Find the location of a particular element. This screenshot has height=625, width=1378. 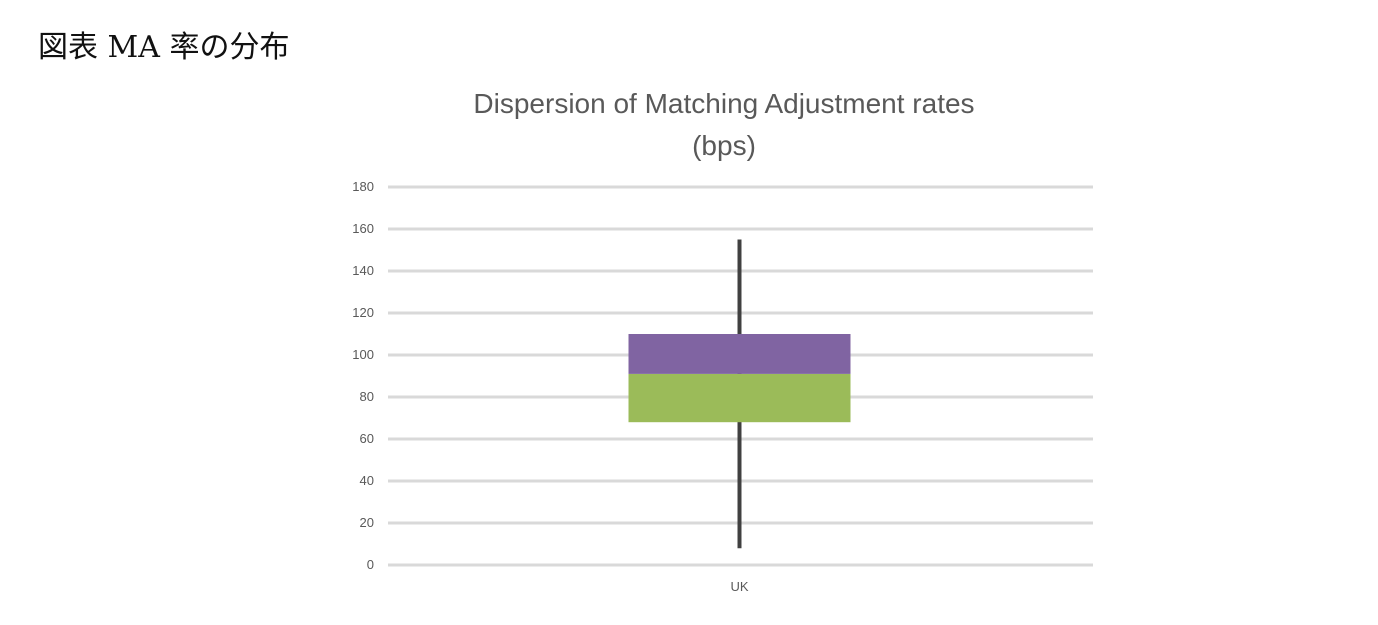

y-tick-label: 160 is located at coordinates (363, 228).